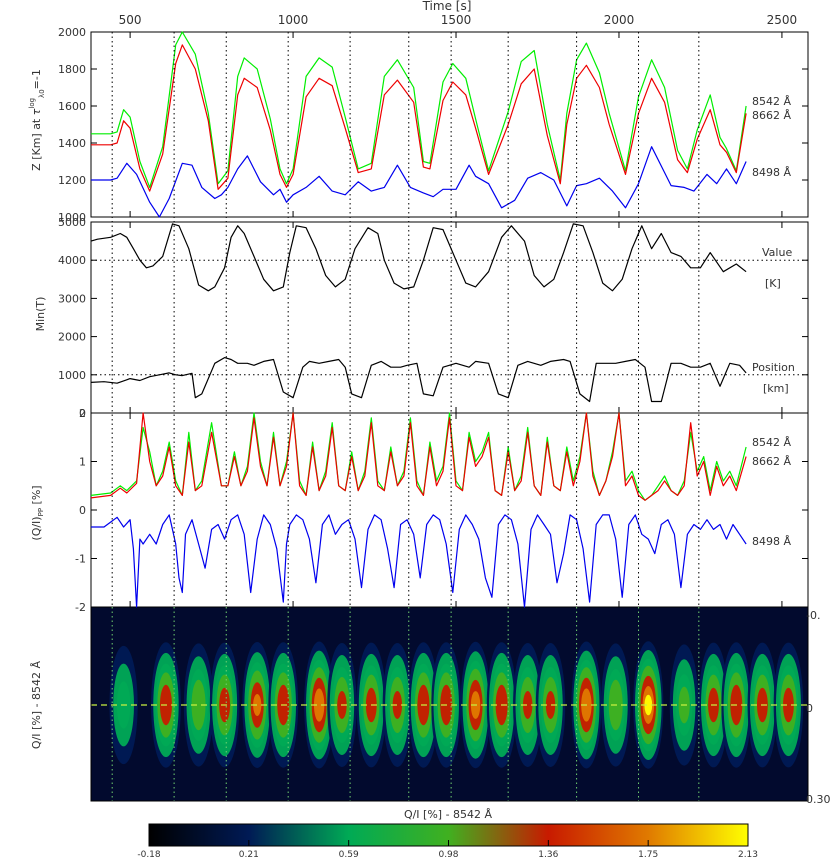 This screenshot has height=859, width=830. I want to click on annotation-value: Value, so click(777, 252).